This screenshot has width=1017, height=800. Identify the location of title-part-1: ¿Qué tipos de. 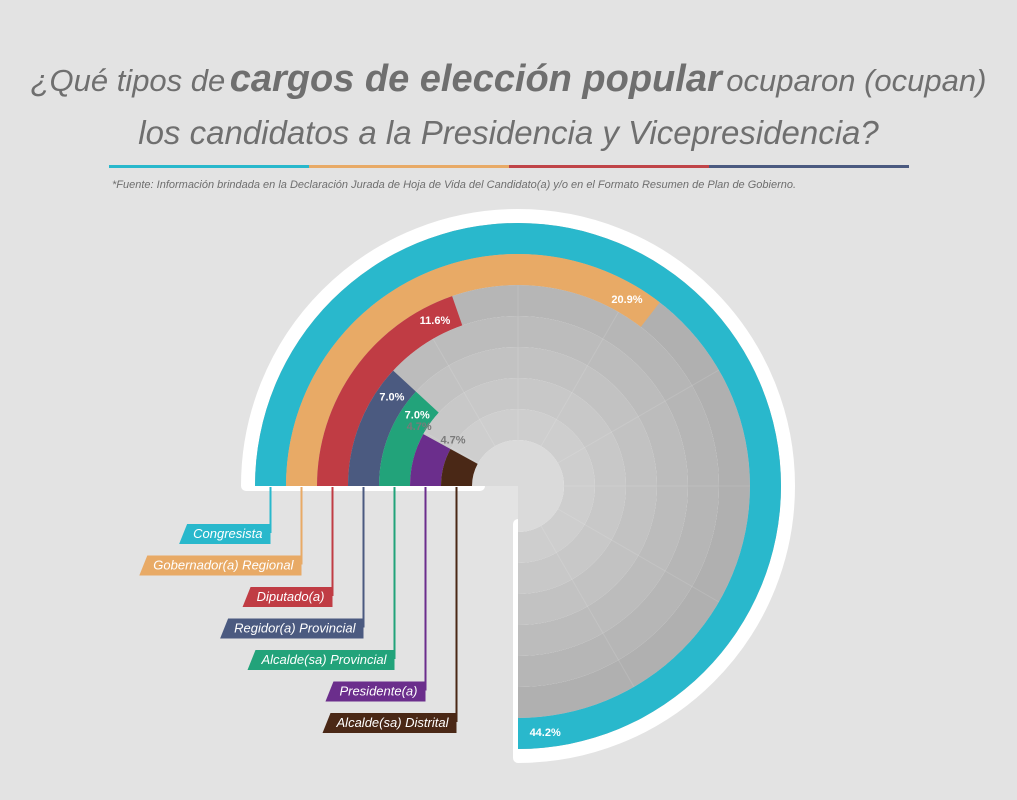
(128, 80).